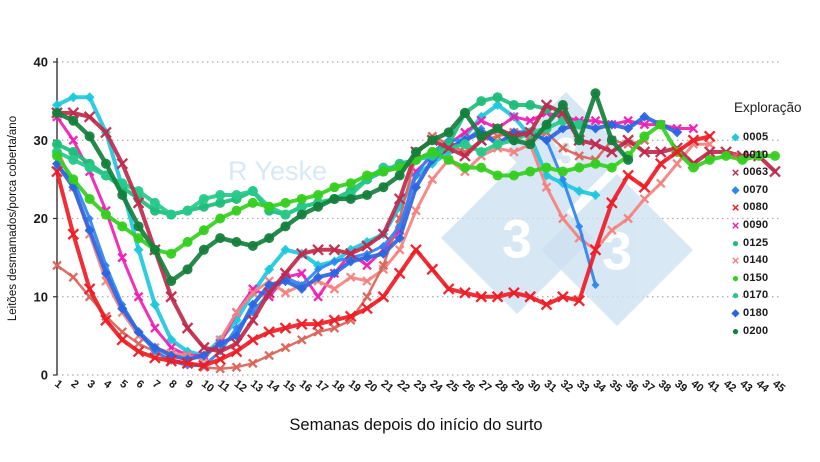 The image size is (820, 462). Describe the element at coordinates (172, 384) in the screenshot. I see `x-tick-label: 8` at that location.